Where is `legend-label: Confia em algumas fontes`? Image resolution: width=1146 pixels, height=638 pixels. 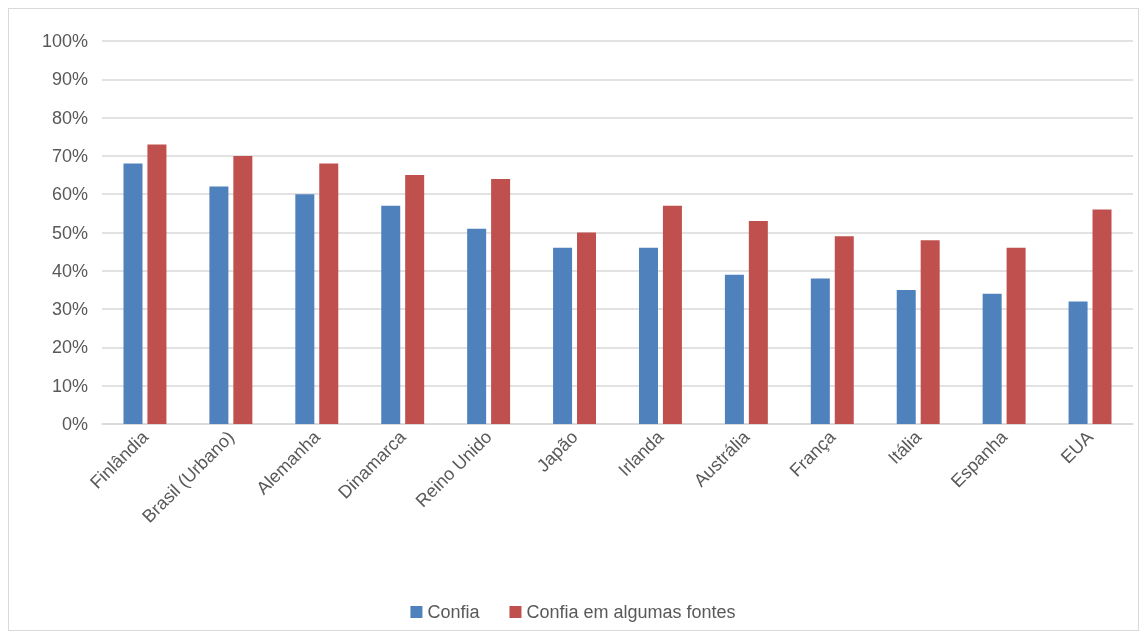
legend-label: Confia em algumas fontes is located at coordinates (631, 612).